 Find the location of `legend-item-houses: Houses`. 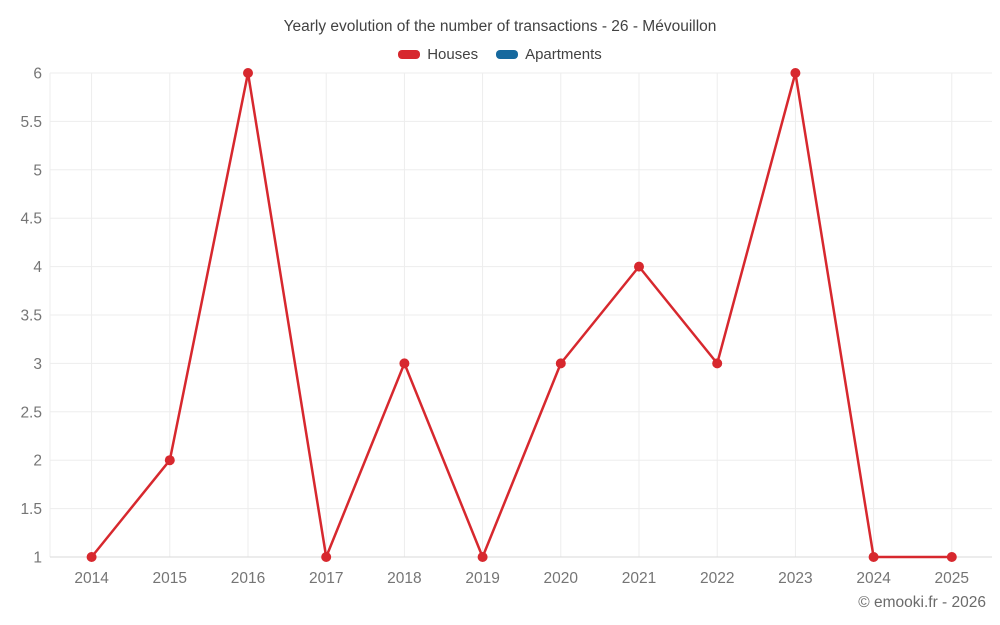

legend-item-houses: Houses is located at coordinates (438, 54).